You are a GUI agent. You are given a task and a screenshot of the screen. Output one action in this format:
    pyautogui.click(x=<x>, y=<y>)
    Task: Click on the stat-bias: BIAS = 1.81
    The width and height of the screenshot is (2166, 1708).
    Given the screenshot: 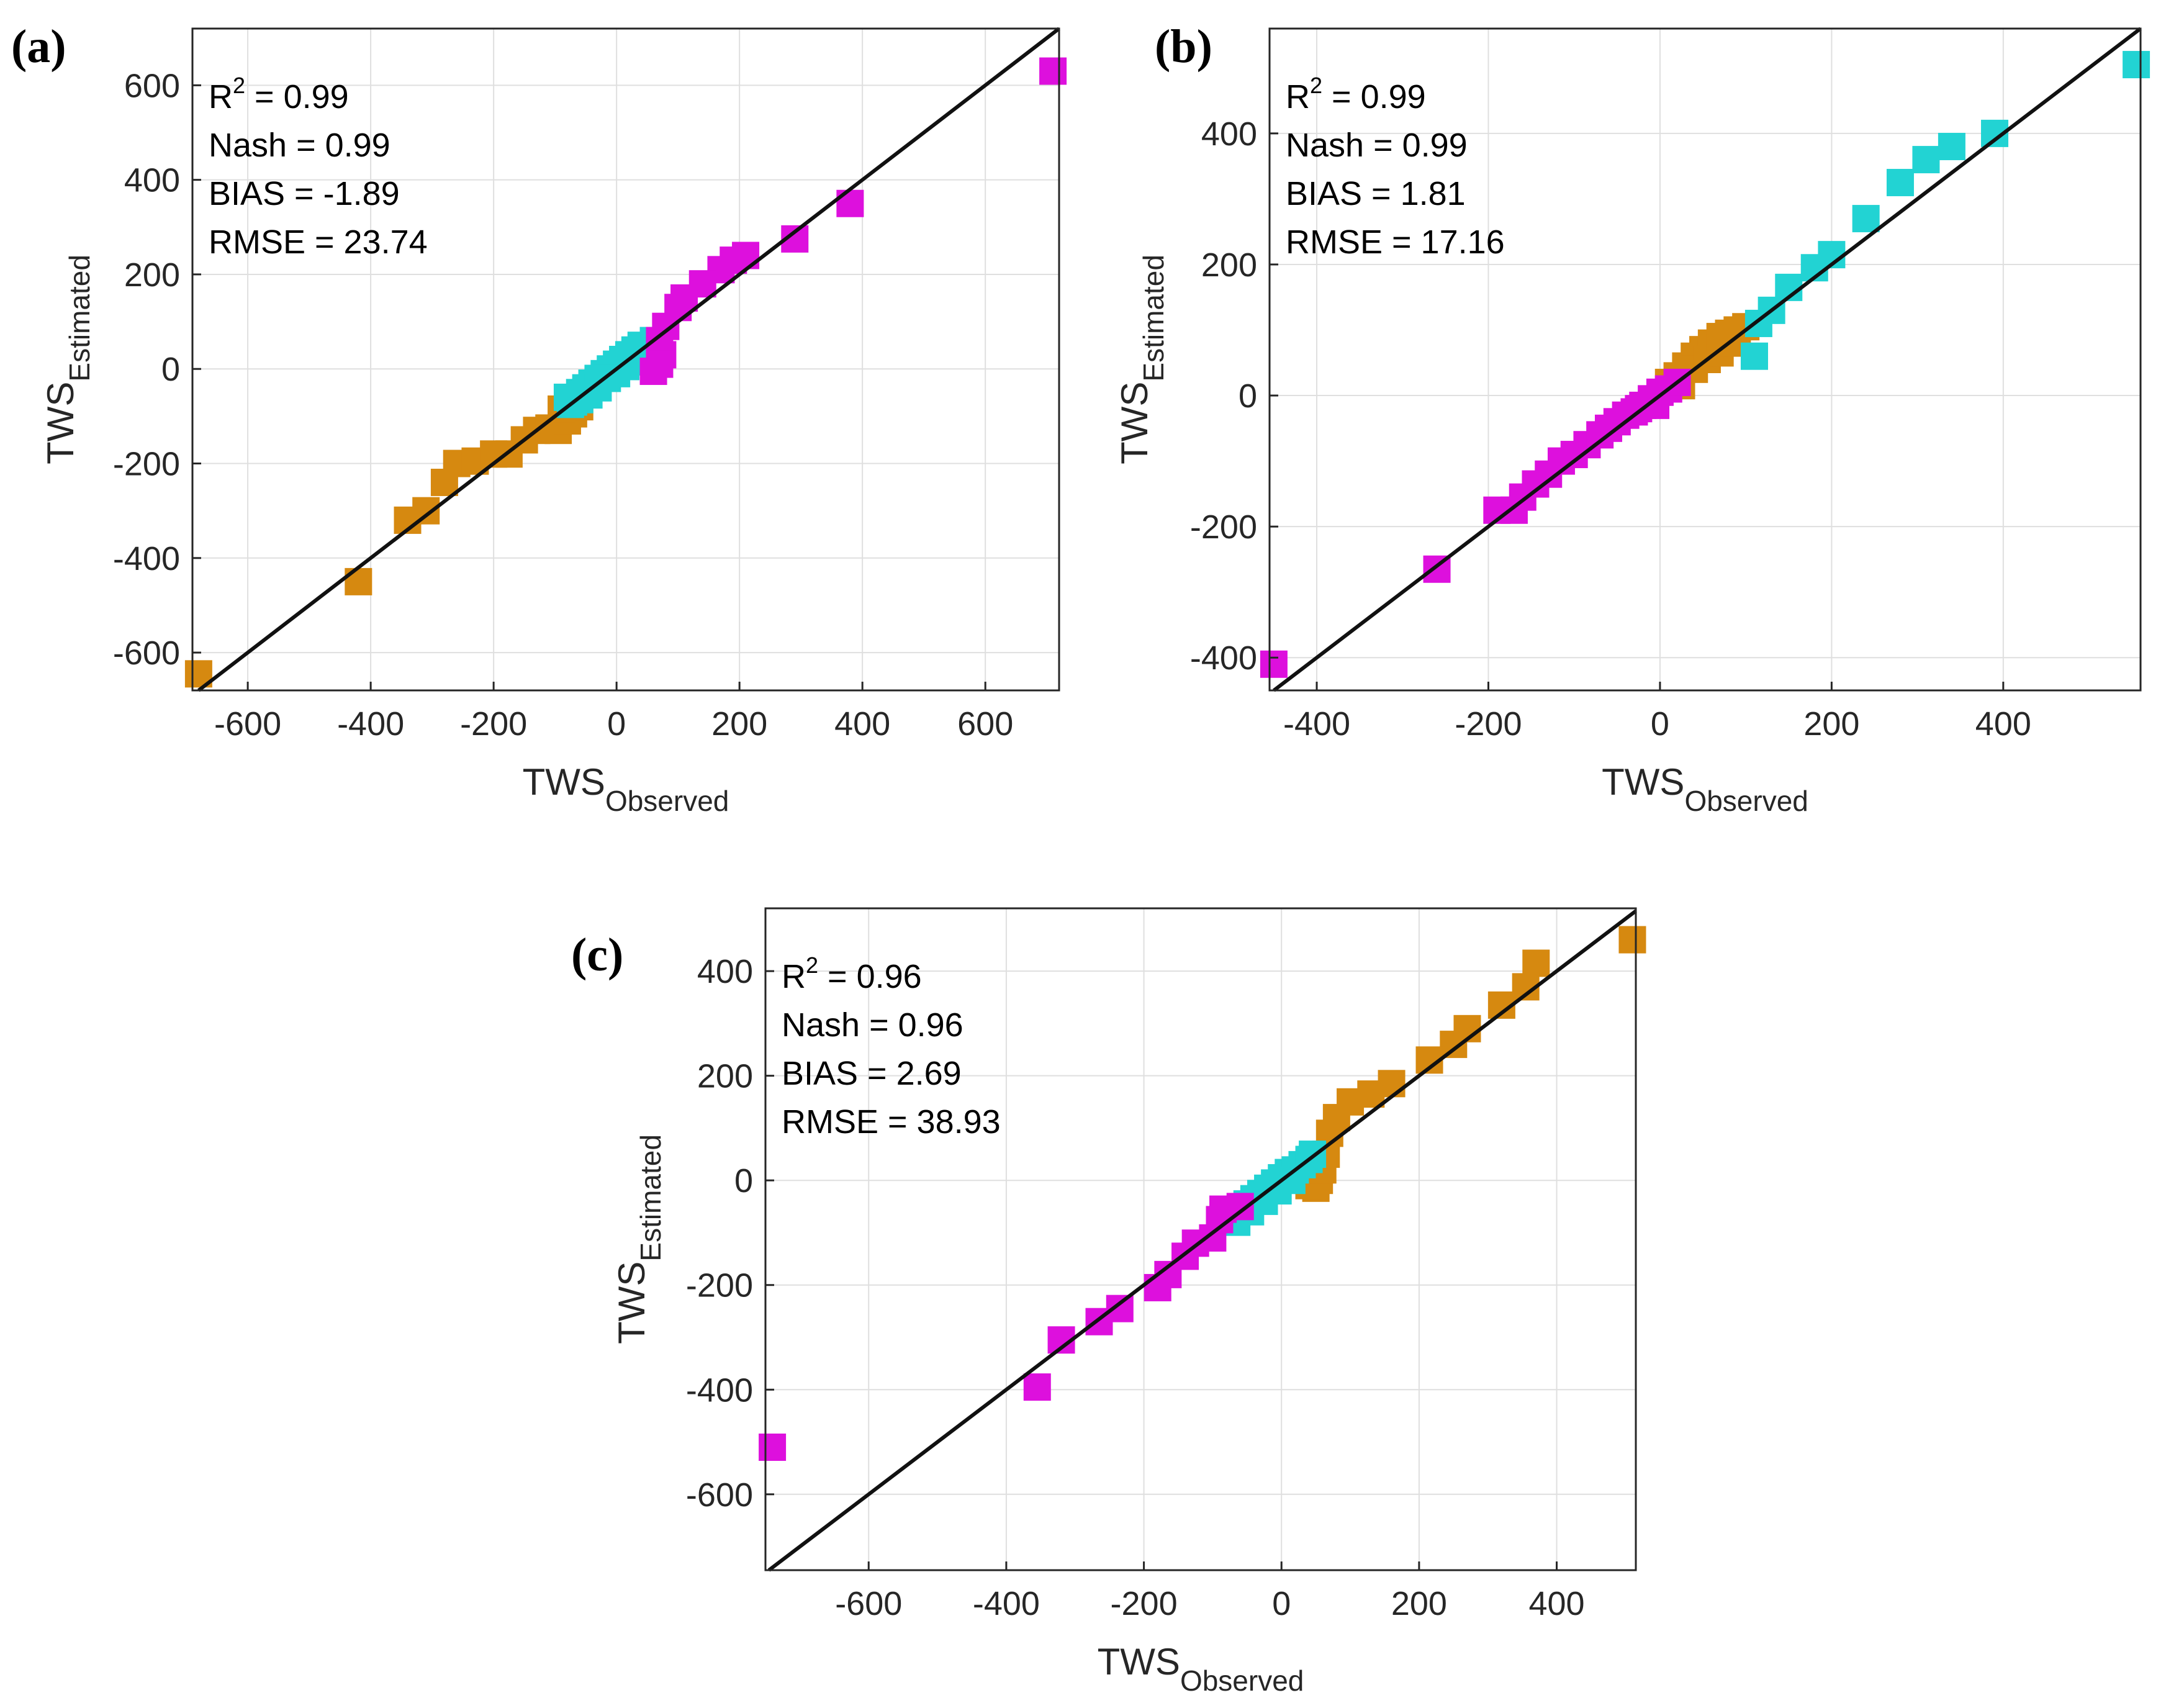 What is the action you would take?
    pyautogui.click(x=1376, y=193)
    